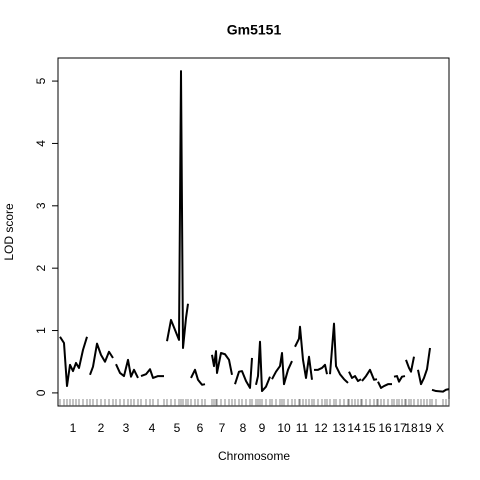  Describe the element at coordinates (126, 428) in the screenshot. I see `x-tick-label: 3` at that location.